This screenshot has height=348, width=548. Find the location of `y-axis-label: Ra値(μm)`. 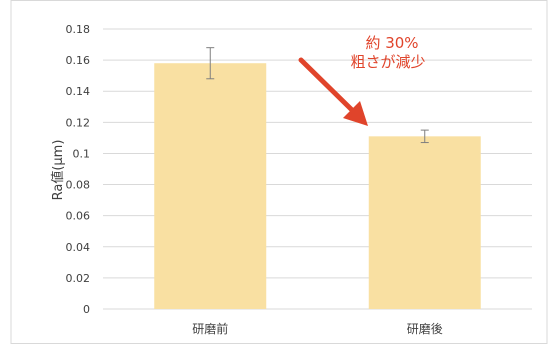

y-axis-label: Ra値(μm) is located at coordinates (58, 170).